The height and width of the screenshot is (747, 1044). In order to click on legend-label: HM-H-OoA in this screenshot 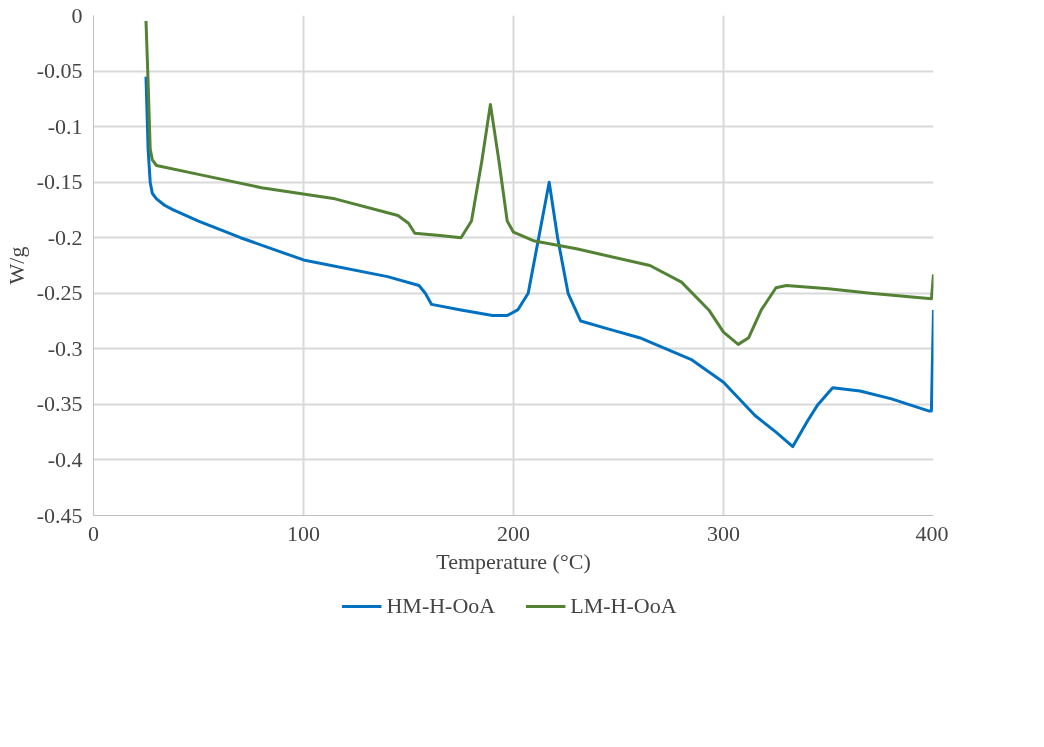, I will do `click(441, 606)`.